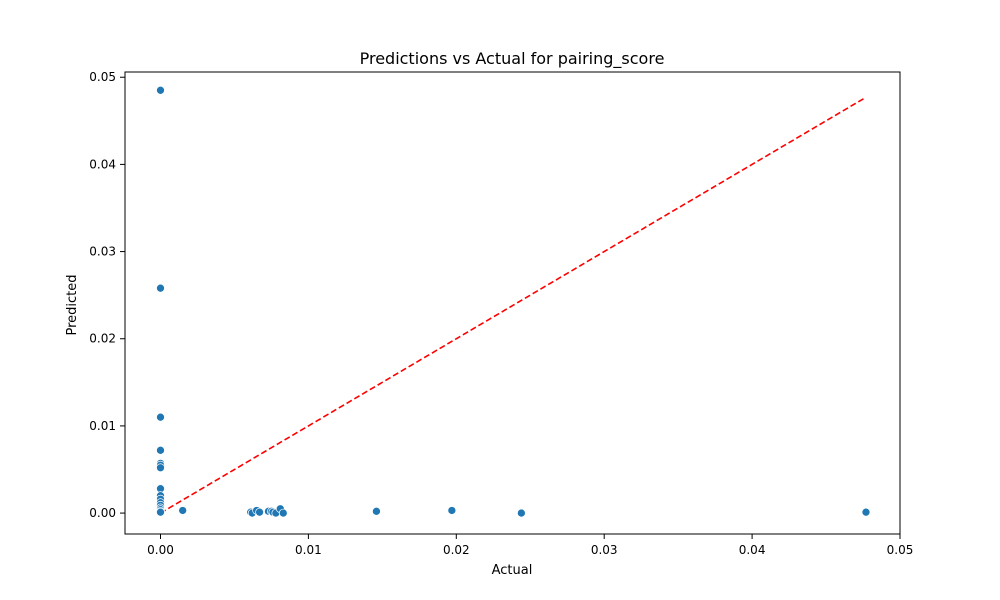  What do you see at coordinates (530, 545) in the screenshot?
I see `x-axis-ticks: 0.00 0.01 0.02 0.03 0.04 0.05` at bounding box center [530, 545].